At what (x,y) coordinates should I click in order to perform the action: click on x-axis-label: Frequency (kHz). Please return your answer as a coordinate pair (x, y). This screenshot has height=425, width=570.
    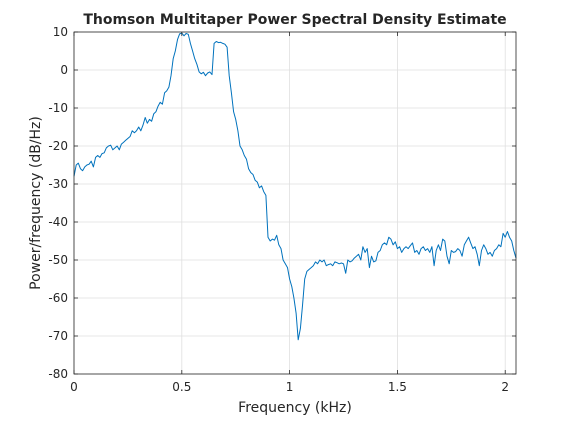
    Looking at the image, I should click on (295, 408).